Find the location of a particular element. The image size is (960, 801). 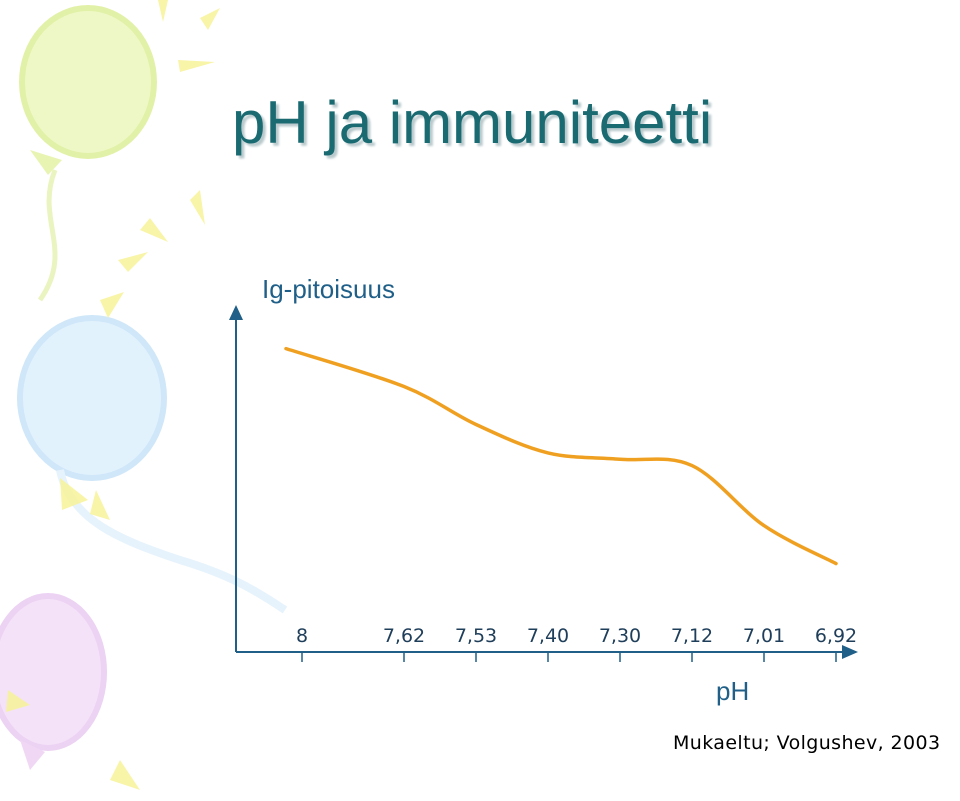

x-axis-arrow-icon is located at coordinates (850, 652).